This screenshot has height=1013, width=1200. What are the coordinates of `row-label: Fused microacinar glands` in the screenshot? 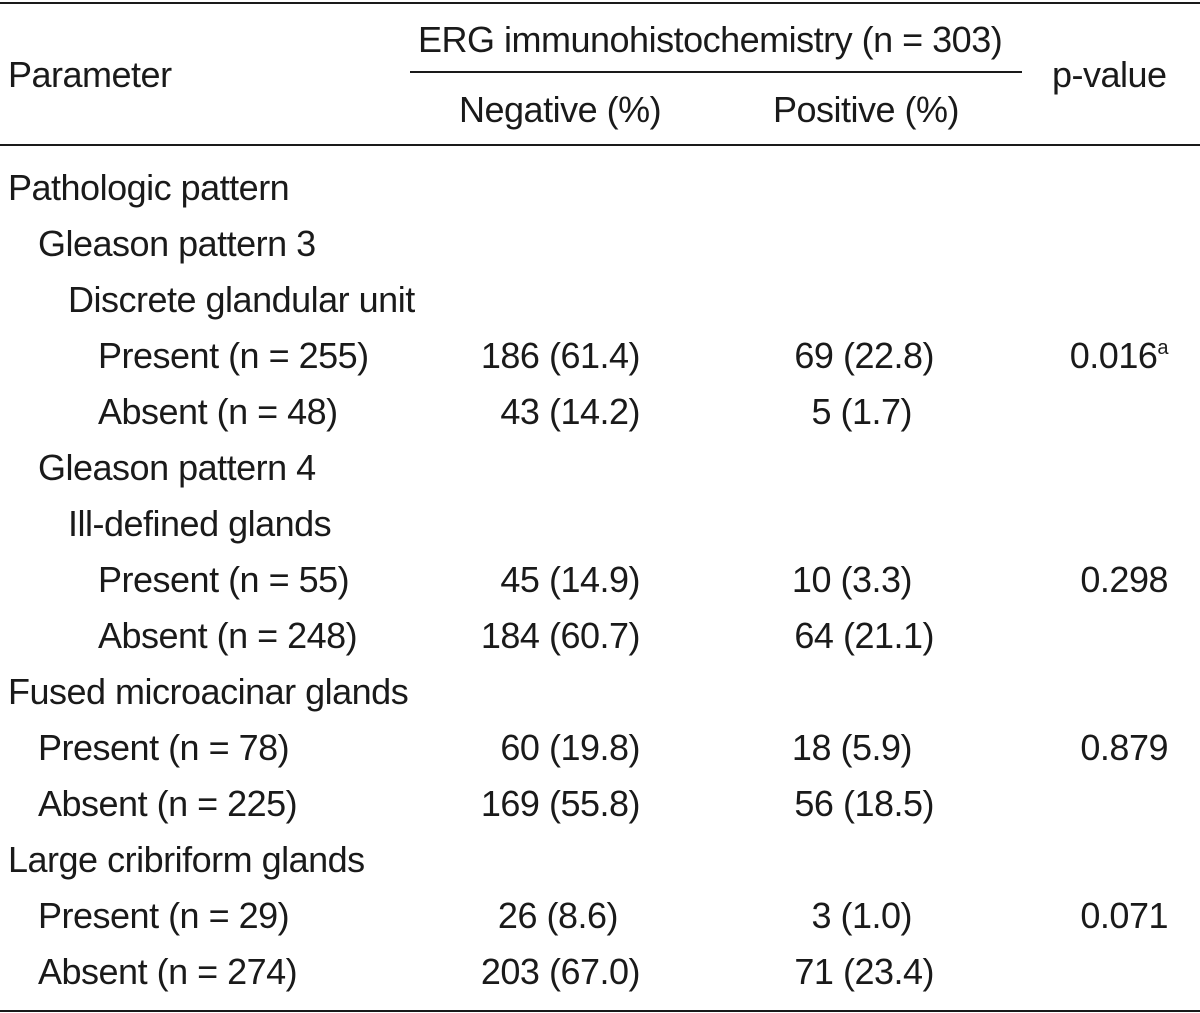 It's located at (208, 691).